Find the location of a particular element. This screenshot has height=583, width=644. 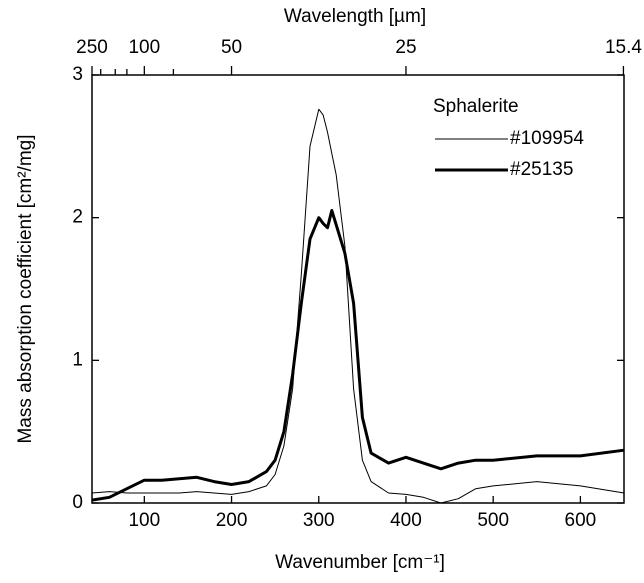

y-tick-label: 3 is located at coordinates (77, 74).